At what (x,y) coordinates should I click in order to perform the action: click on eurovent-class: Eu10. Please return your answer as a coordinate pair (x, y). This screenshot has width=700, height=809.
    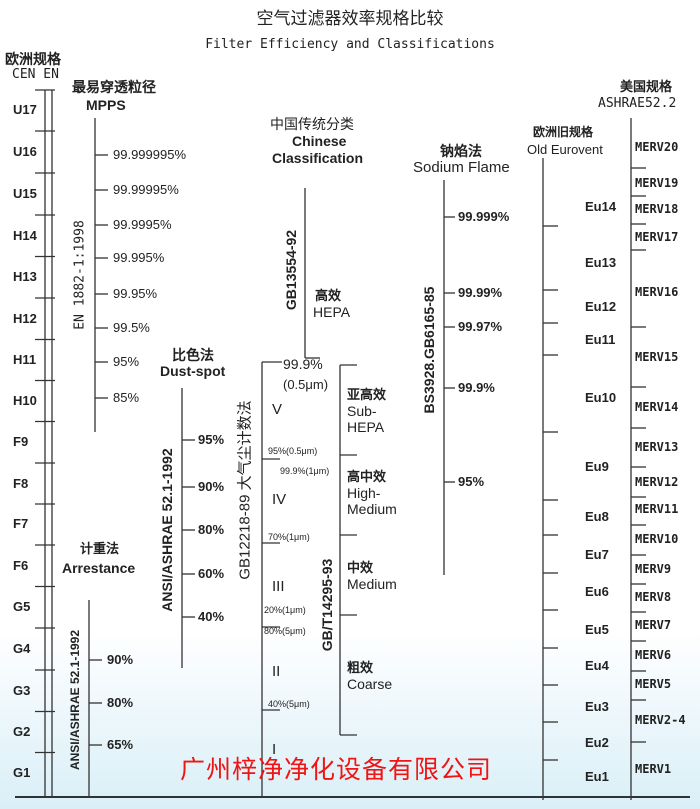
    Looking at the image, I should click on (601, 397).